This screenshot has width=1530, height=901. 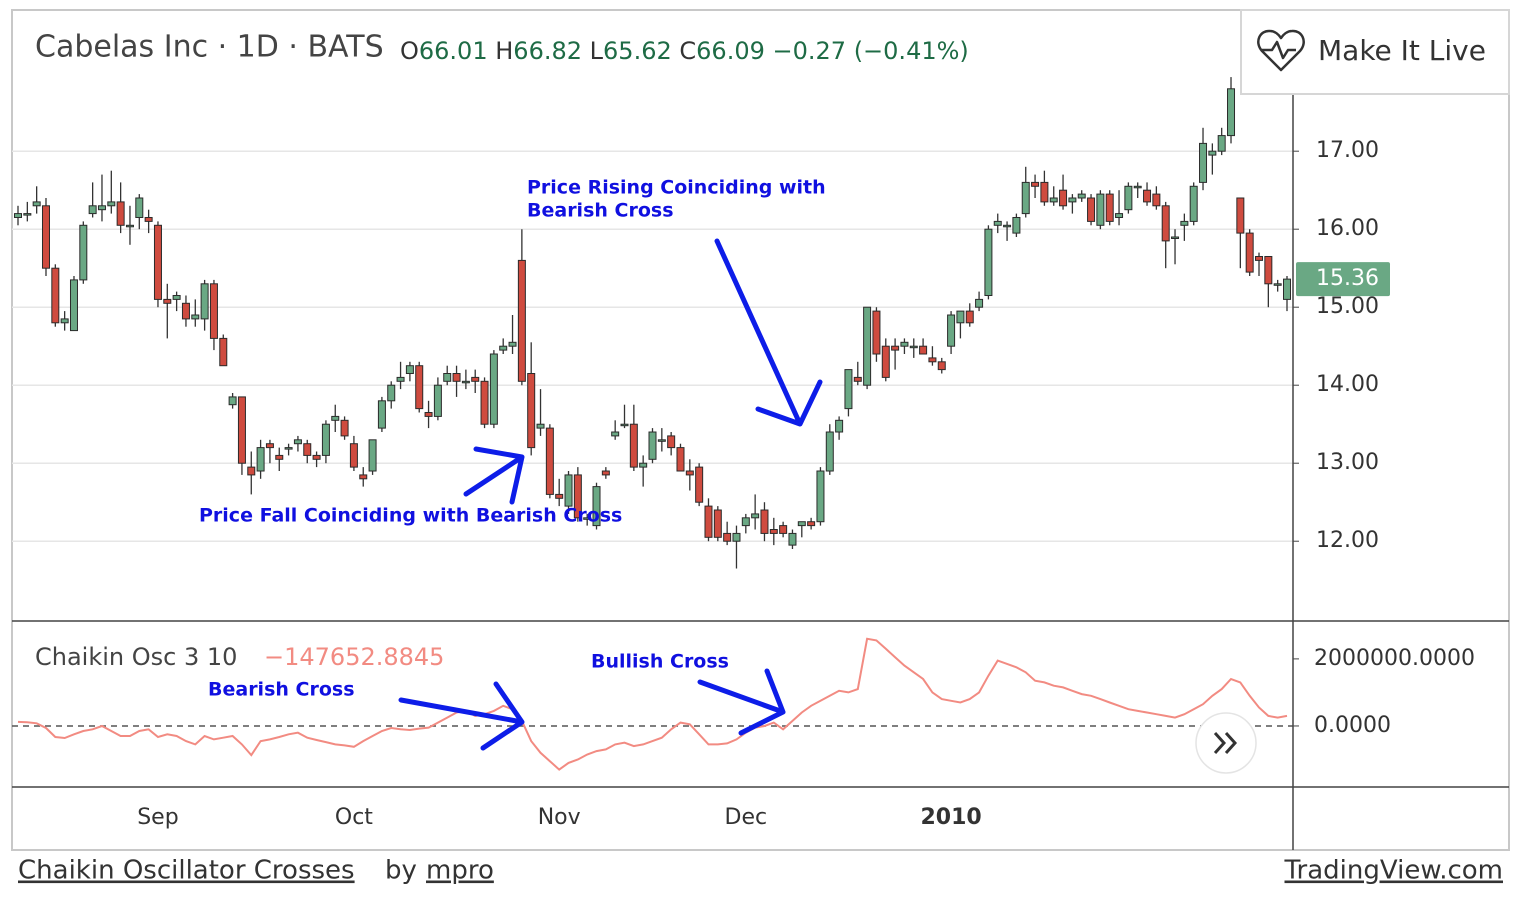 I want to click on annotation: Price Fall Coinciding with Bearish Cross, so click(x=410, y=516).